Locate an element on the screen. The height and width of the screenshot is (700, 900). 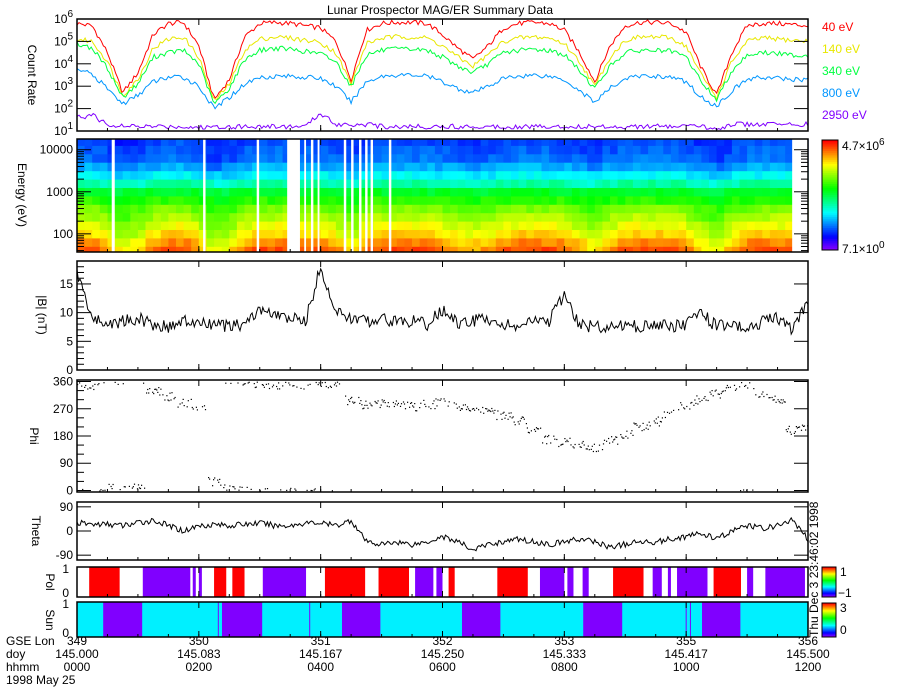
ylabel-field: |B| (nT) is located at coordinates (42, 315).